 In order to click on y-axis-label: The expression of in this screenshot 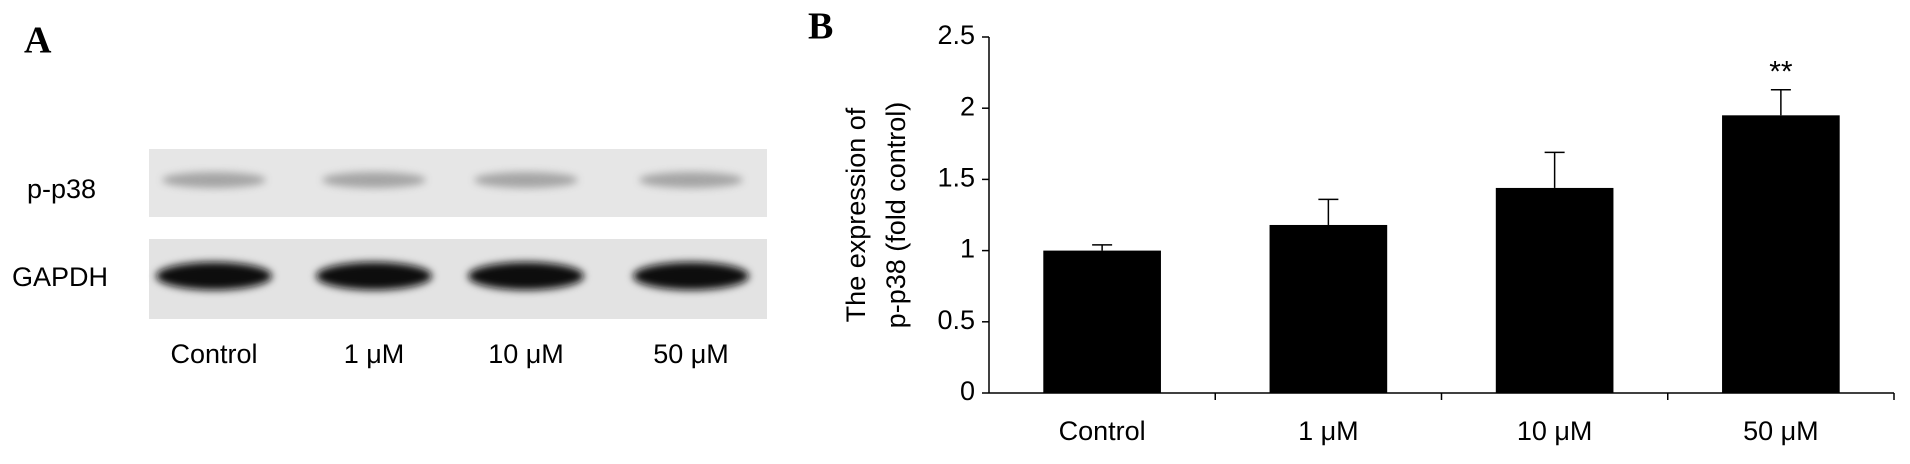, I will do `click(856, 214)`.